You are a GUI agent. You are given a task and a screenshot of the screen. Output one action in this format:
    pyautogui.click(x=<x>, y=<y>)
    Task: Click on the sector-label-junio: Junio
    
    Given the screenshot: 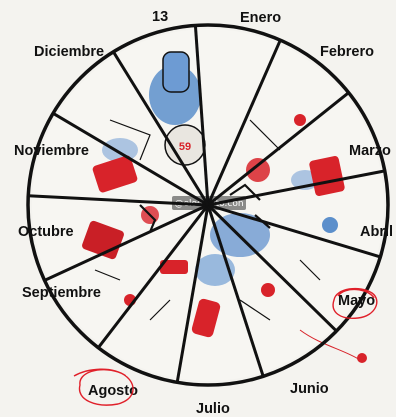 What is the action you would take?
    pyautogui.click(x=309, y=389)
    